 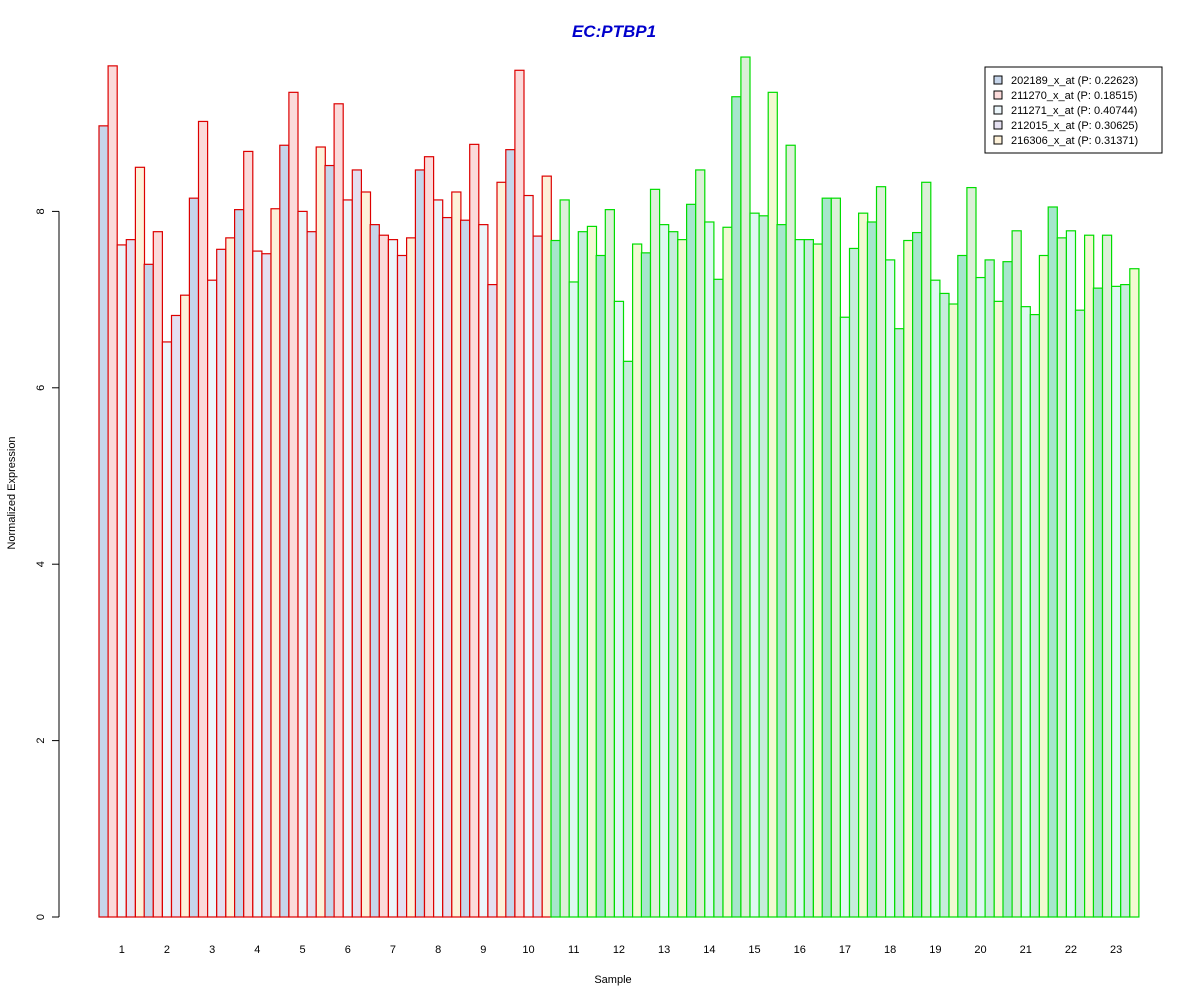 I want to click on y-tick-label: 8, so click(x=41, y=211).